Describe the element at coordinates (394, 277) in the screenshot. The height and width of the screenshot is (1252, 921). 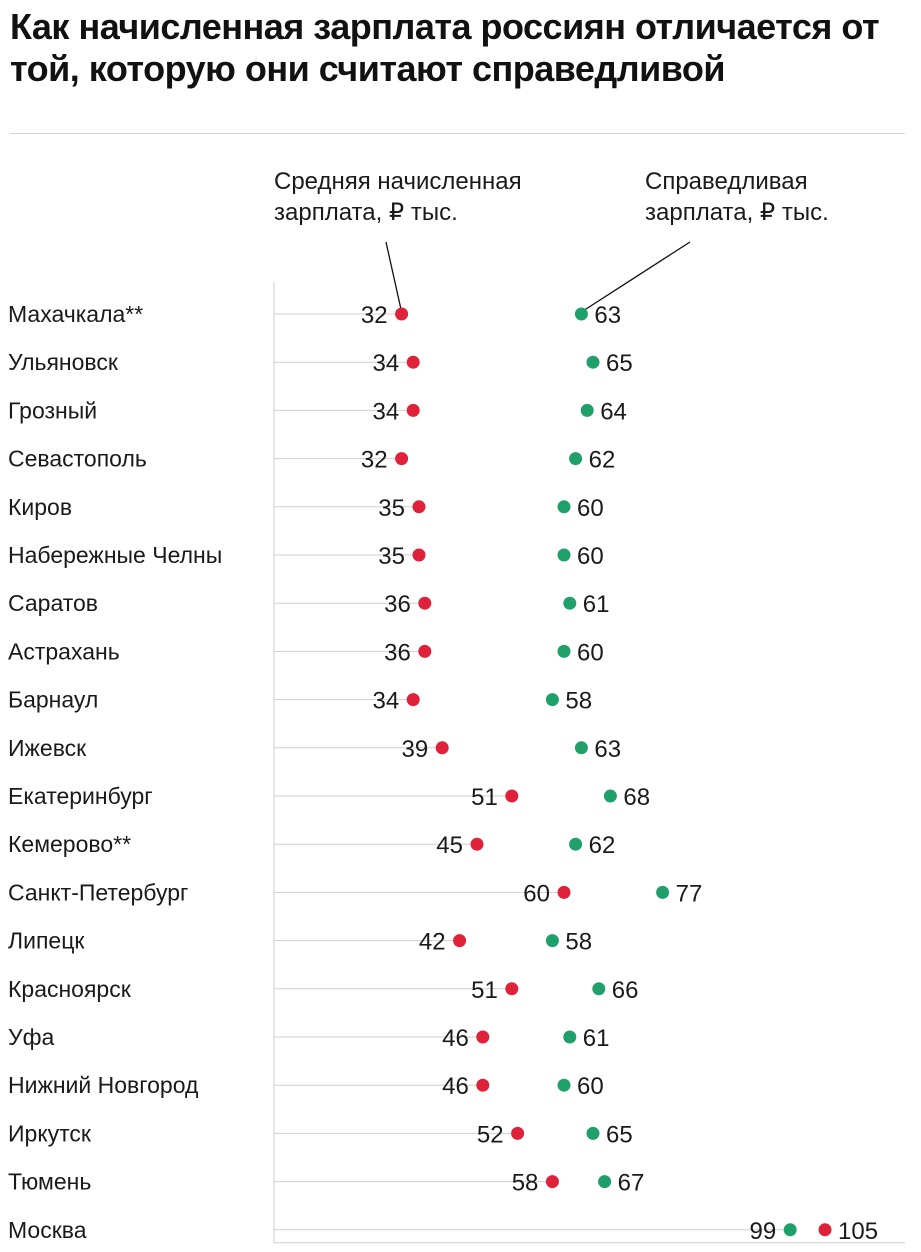
I see `accrued-header-pointer` at that location.